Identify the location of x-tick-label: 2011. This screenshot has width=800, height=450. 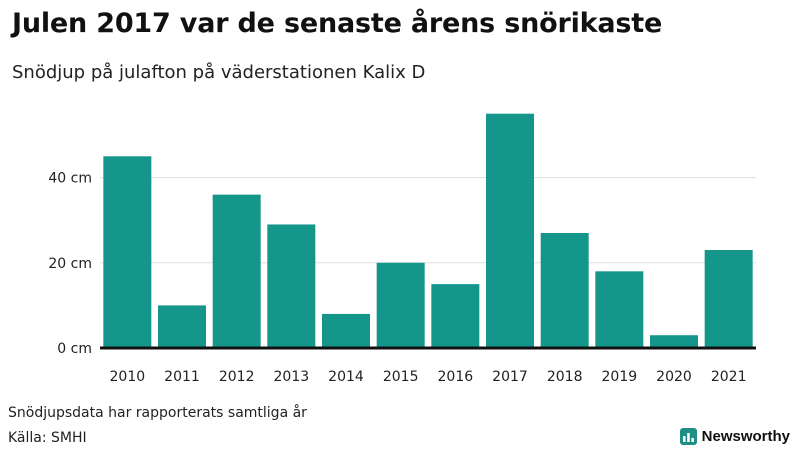
(182, 377).